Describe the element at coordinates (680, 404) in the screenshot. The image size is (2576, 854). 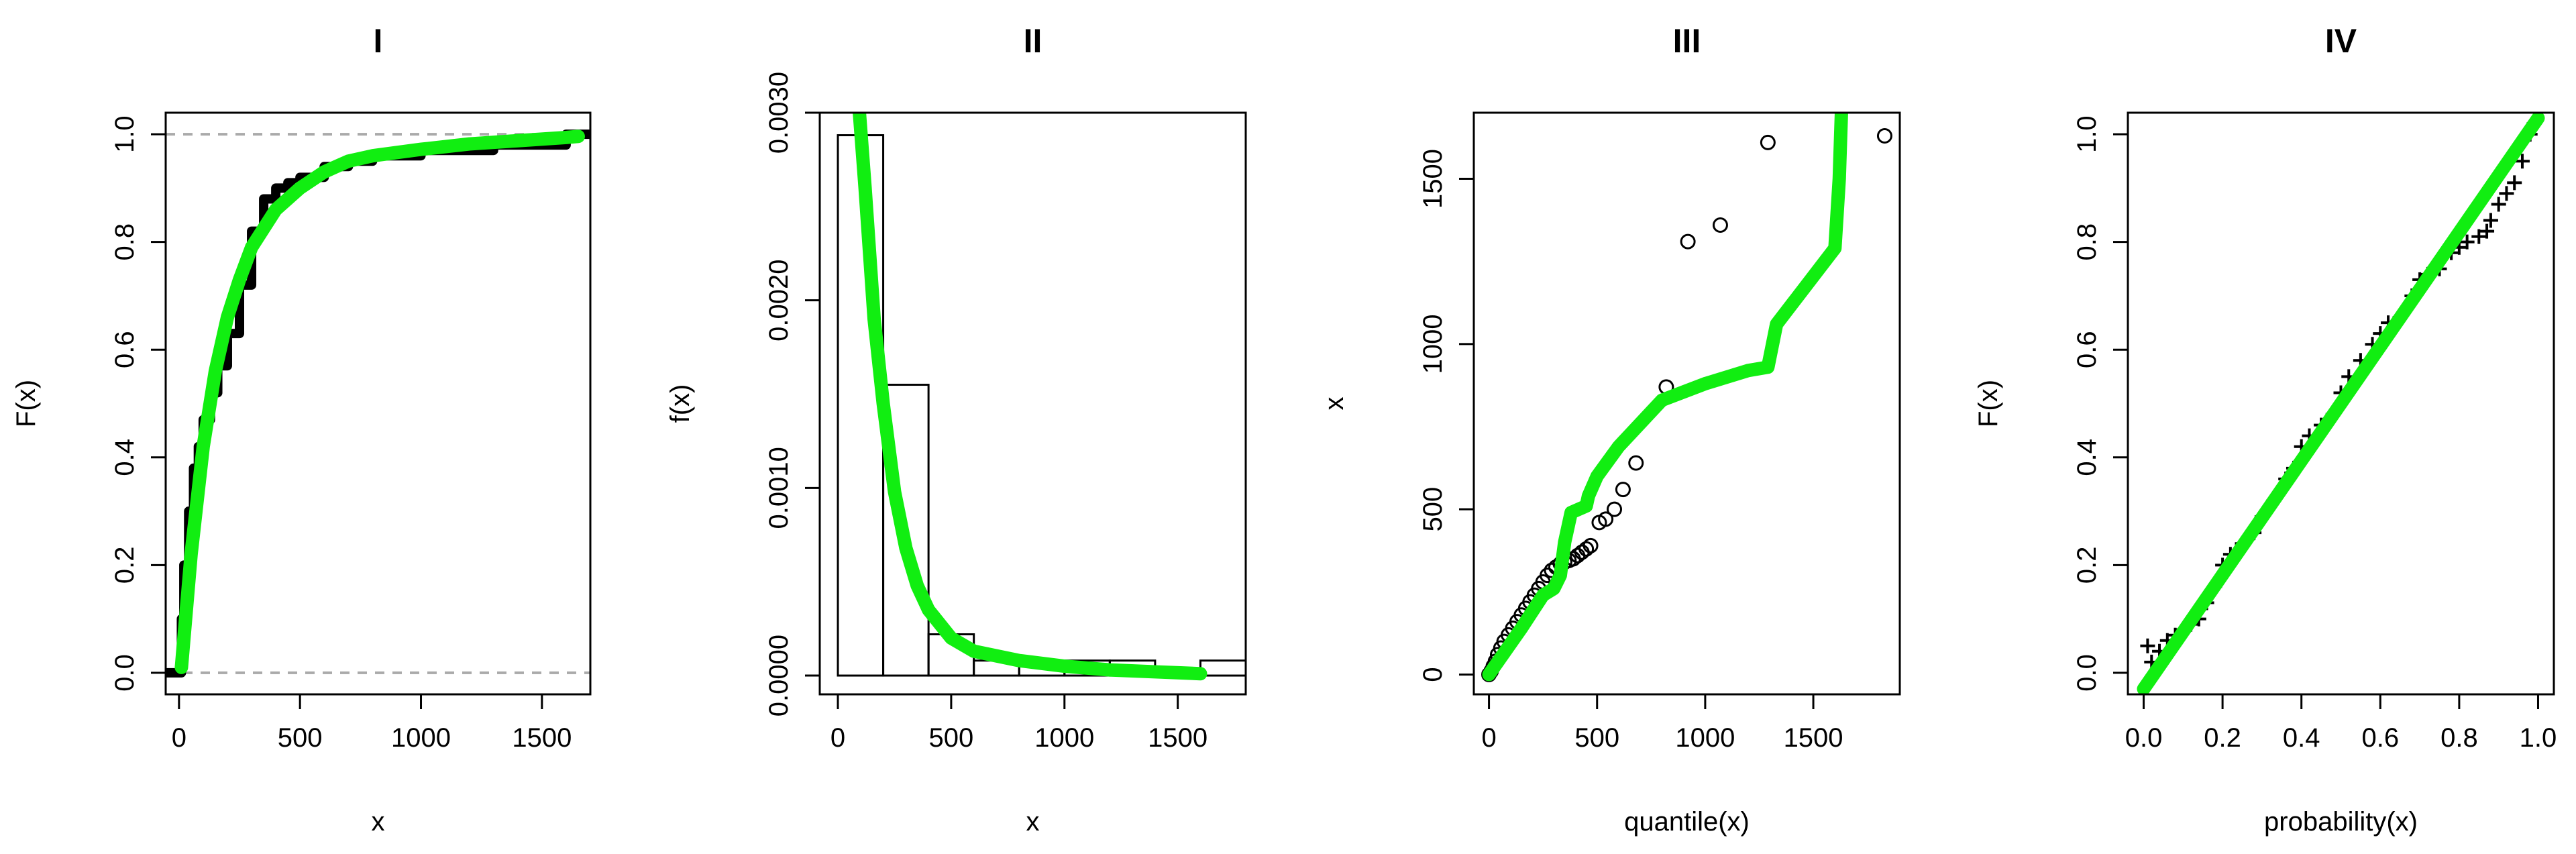
I see `y-axis-label: f(x)` at that location.